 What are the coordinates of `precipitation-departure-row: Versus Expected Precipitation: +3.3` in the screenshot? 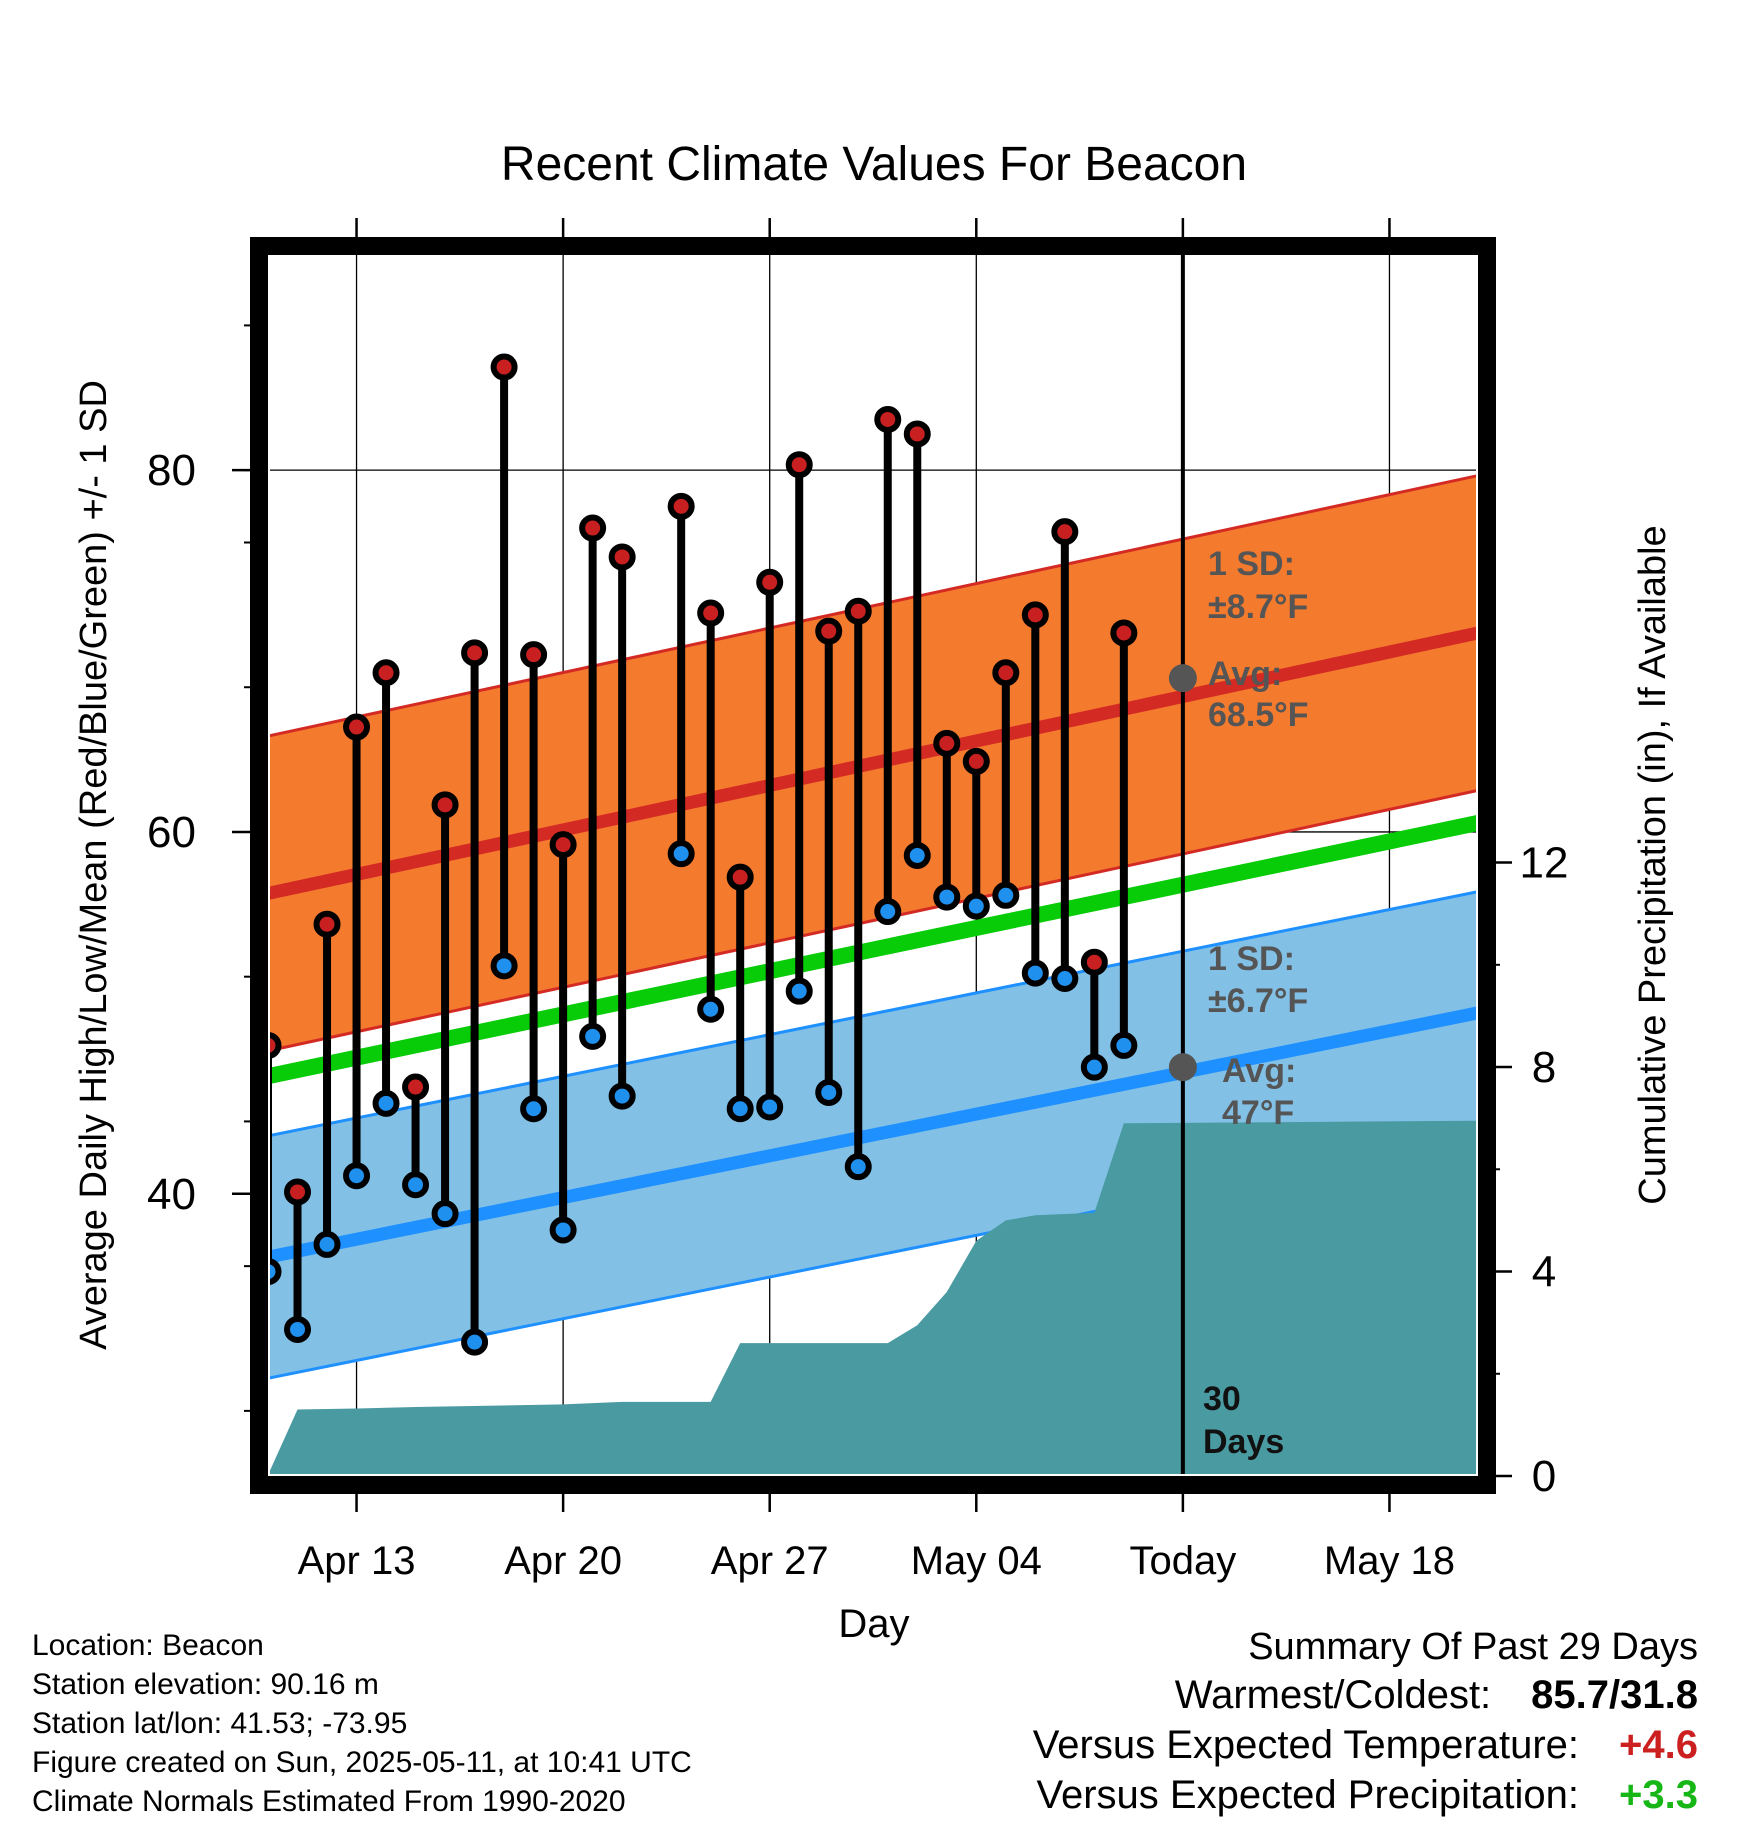 It's located at (1366, 1795).